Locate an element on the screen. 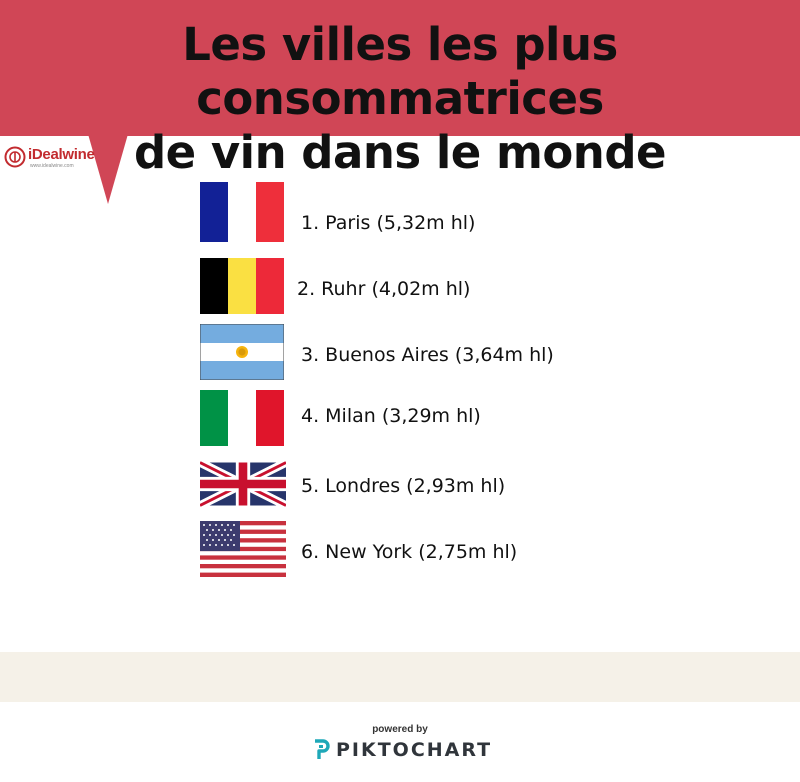  footer: powered by PIKTOCHART is located at coordinates (400, 742).